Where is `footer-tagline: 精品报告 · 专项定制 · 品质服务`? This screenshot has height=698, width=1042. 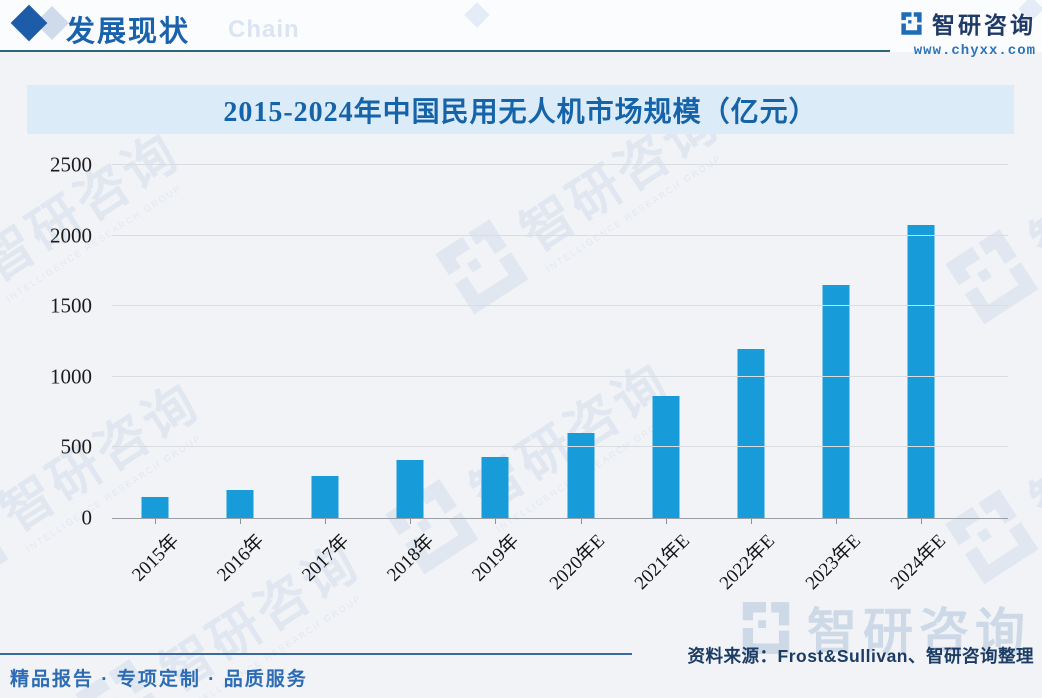
footer-tagline: 精品报告 · 专项定制 · 品质服务 is located at coordinates (159, 679).